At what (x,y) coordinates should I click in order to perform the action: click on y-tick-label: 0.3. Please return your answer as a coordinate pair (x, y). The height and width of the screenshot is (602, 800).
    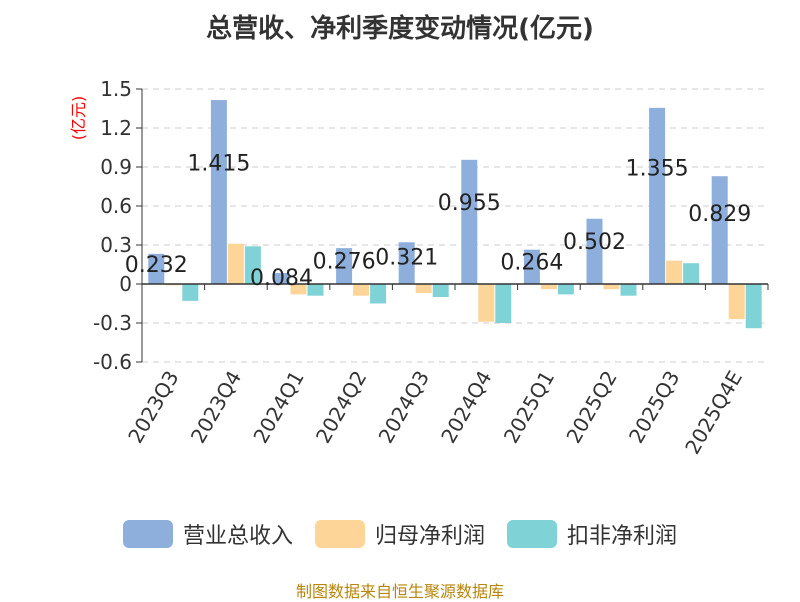
    Looking at the image, I should click on (116, 245).